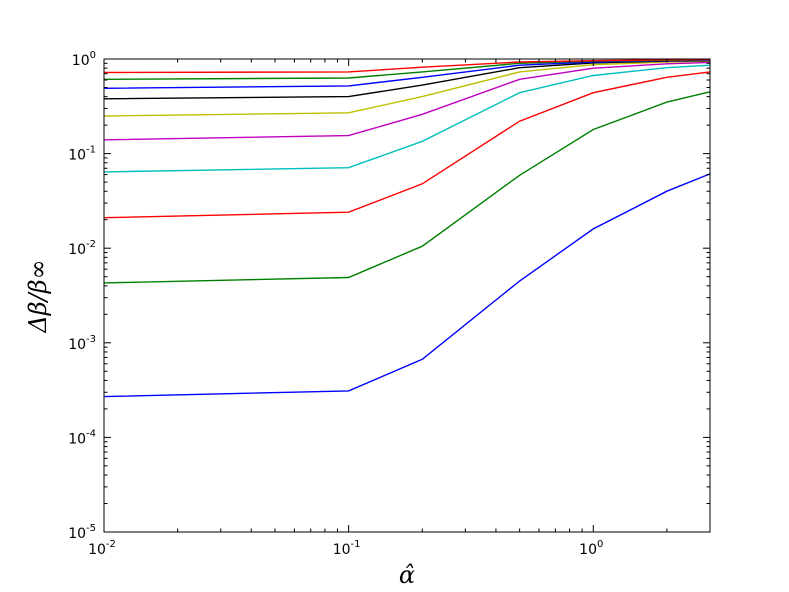 The width and height of the screenshot is (789, 592). I want to click on x-tick-label: 10⁻¹, so click(347, 548).